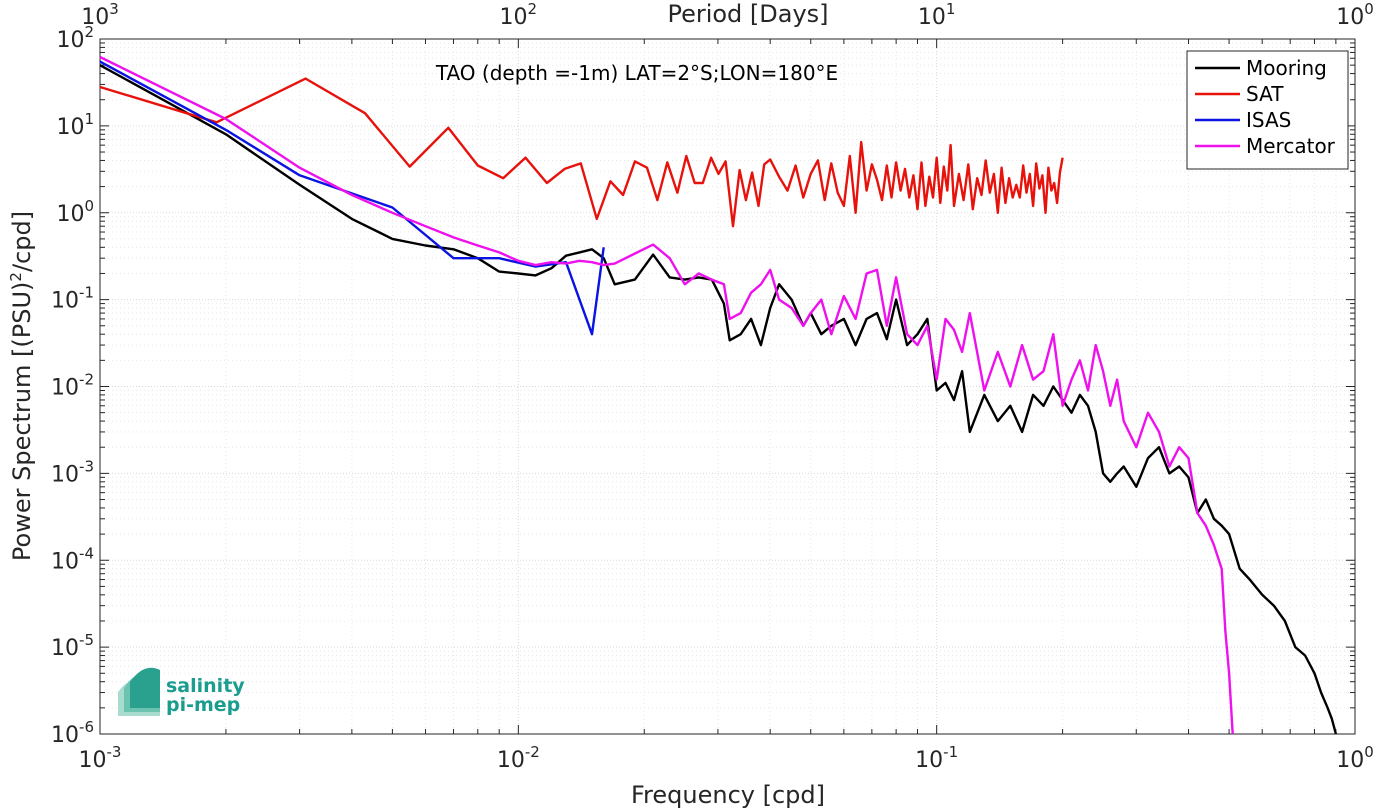 Image resolution: width=1383 pixels, height=809 pixels. What do you see at coordinates (1265, 94) in the screenshot?
I see `legend-label-sat: SAT` at bounding box center [1265, 94].